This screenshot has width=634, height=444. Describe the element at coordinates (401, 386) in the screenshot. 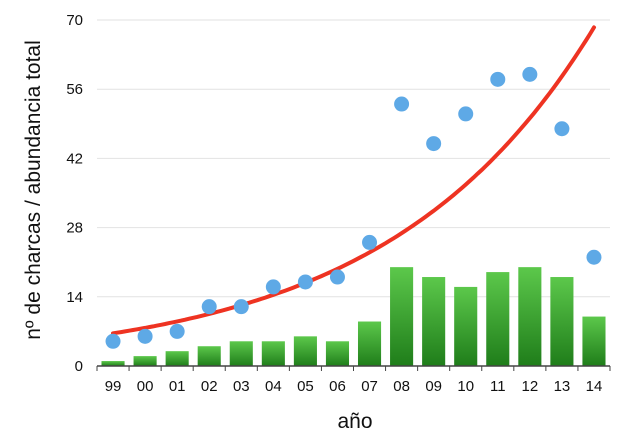

I see `x-tick-label: 08` at that location.